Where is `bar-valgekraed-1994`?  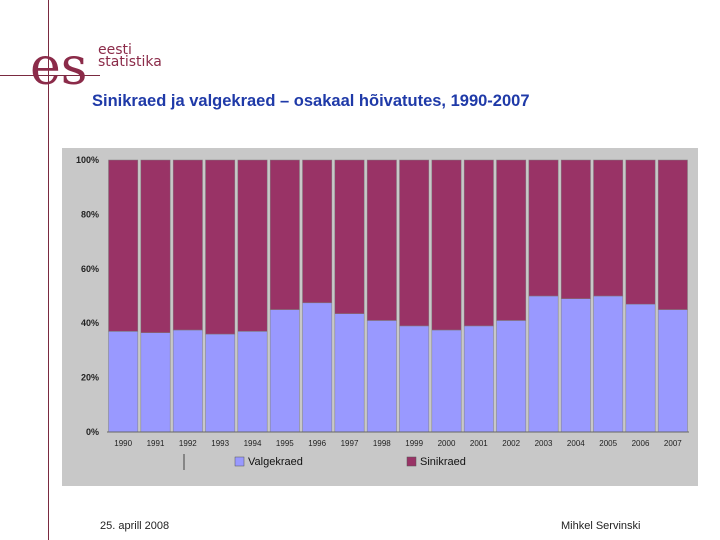
bar-valgekraed-1994 is located at coordinates (252, 382).